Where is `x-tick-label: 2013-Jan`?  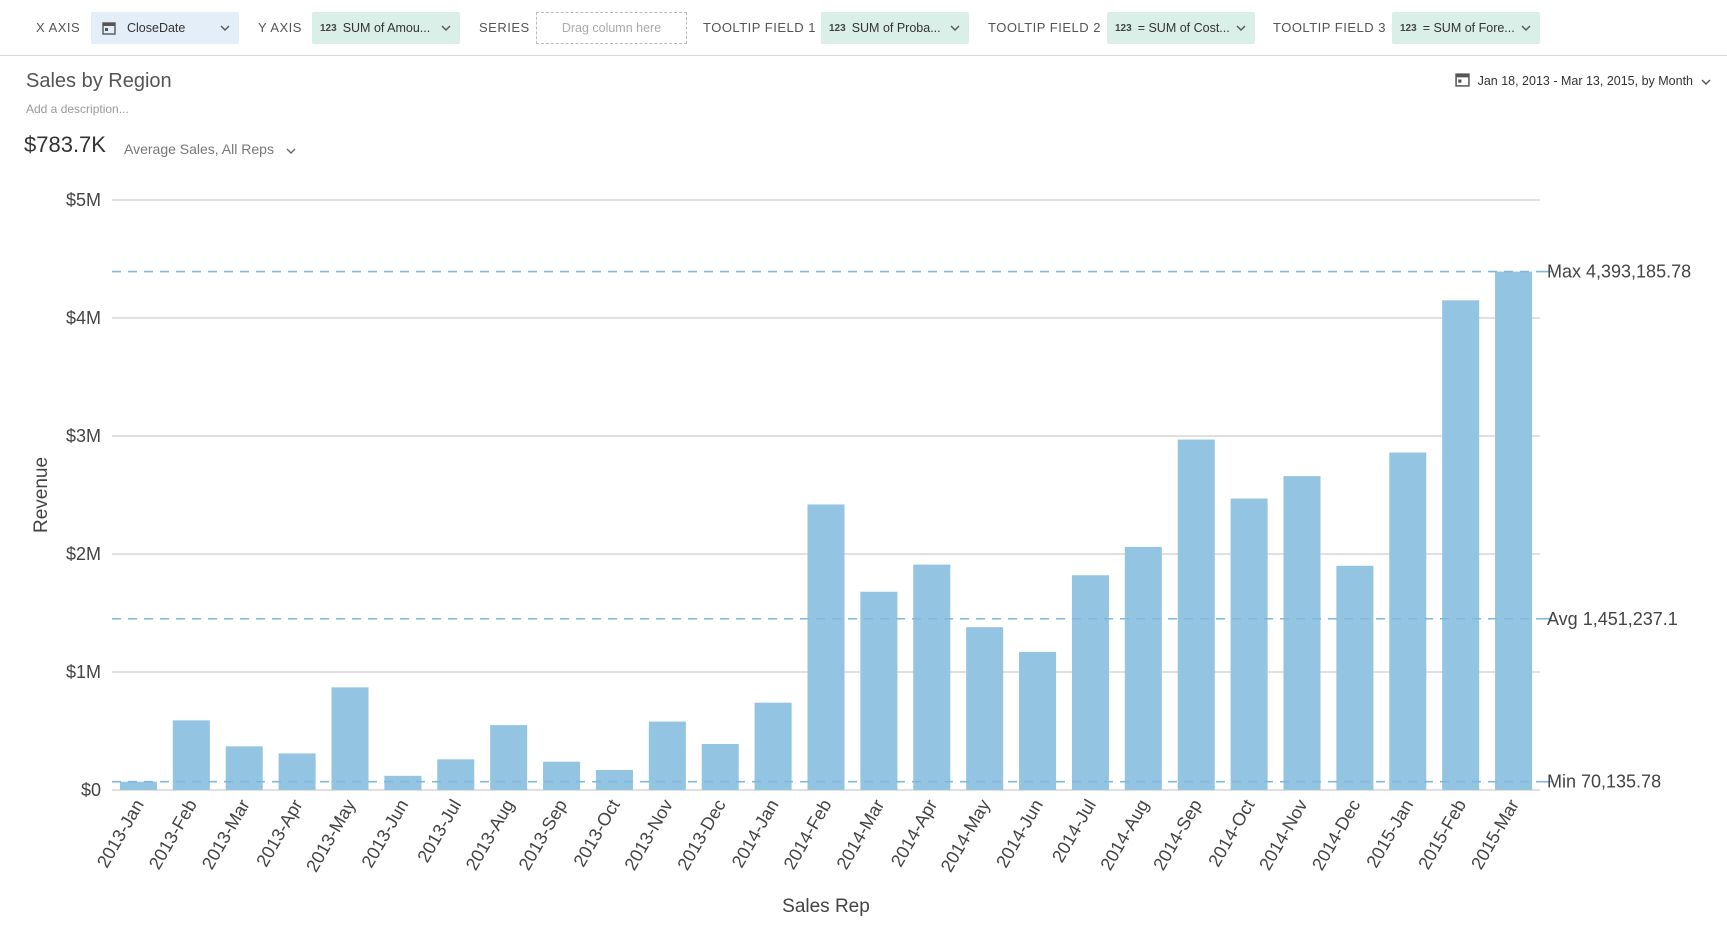 x-tick-label: 2013-Jan is located at coordinates (120, 833).